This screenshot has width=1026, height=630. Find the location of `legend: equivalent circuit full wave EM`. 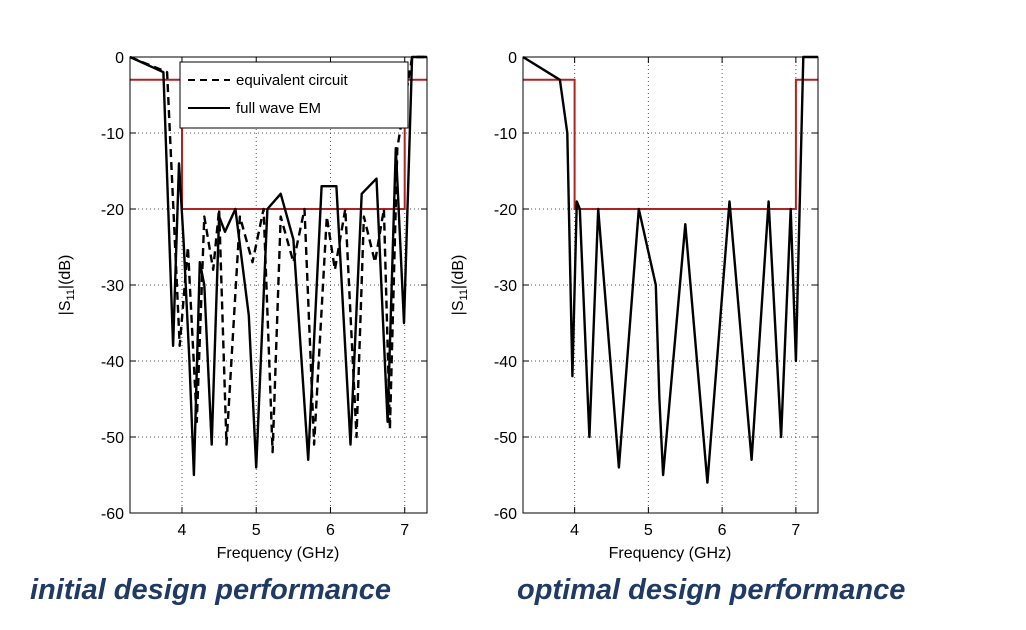

legend: equivalent circuit full wave EM is located at coordinates (294, 95).